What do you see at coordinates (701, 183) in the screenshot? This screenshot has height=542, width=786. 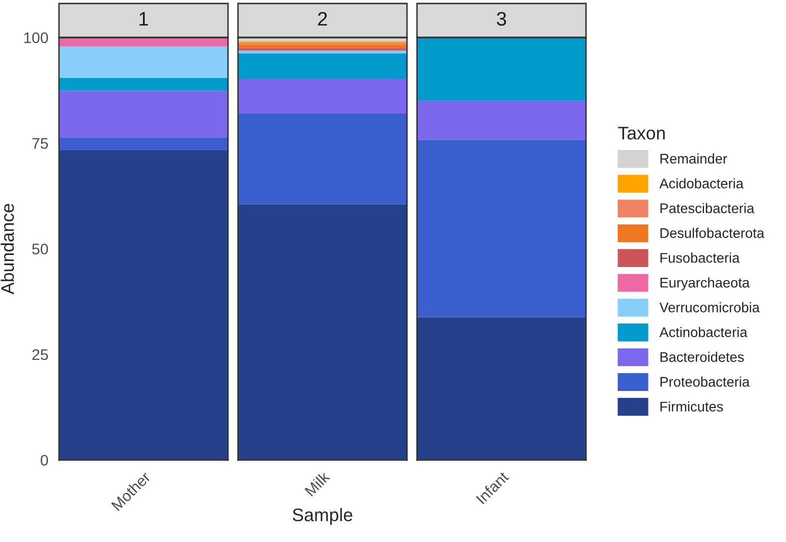 I see `legend-label: Acidobacteria` at bounding box center [701, 183].